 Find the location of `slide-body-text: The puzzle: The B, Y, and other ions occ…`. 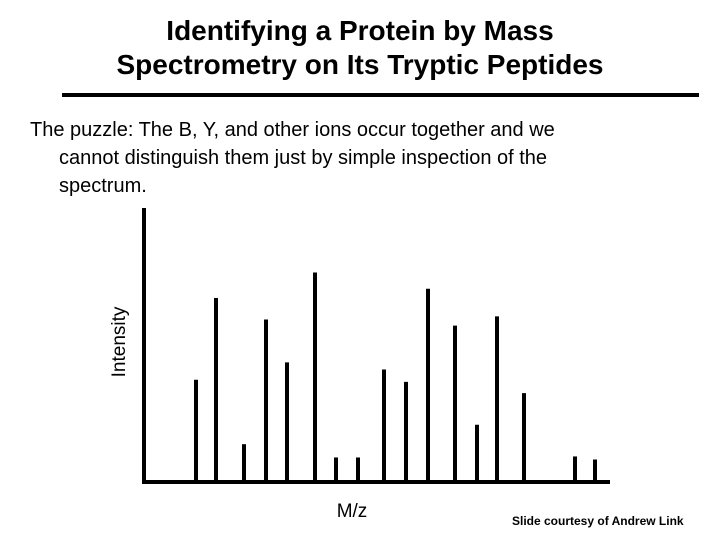

slide-body-text: The puzzle: The B, Y, and other ions occ… is located at coordinates (365, 158).